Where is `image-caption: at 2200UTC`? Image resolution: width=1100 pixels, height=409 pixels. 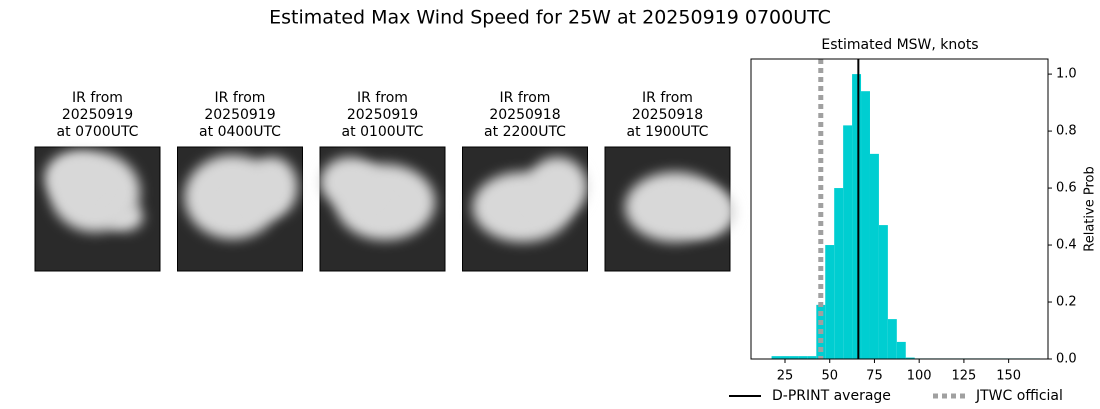 image-caption: at 2200UTC is located at coordinates (525, 132).